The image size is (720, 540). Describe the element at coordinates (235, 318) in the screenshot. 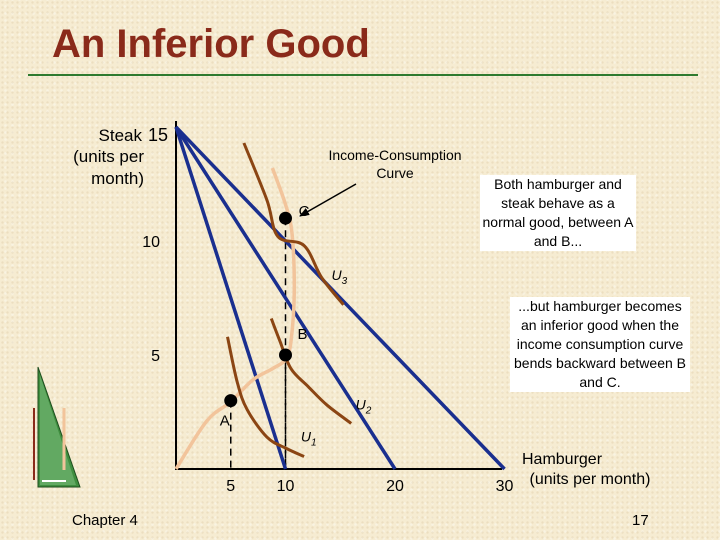

I see `income-consumption-curve` at that location.